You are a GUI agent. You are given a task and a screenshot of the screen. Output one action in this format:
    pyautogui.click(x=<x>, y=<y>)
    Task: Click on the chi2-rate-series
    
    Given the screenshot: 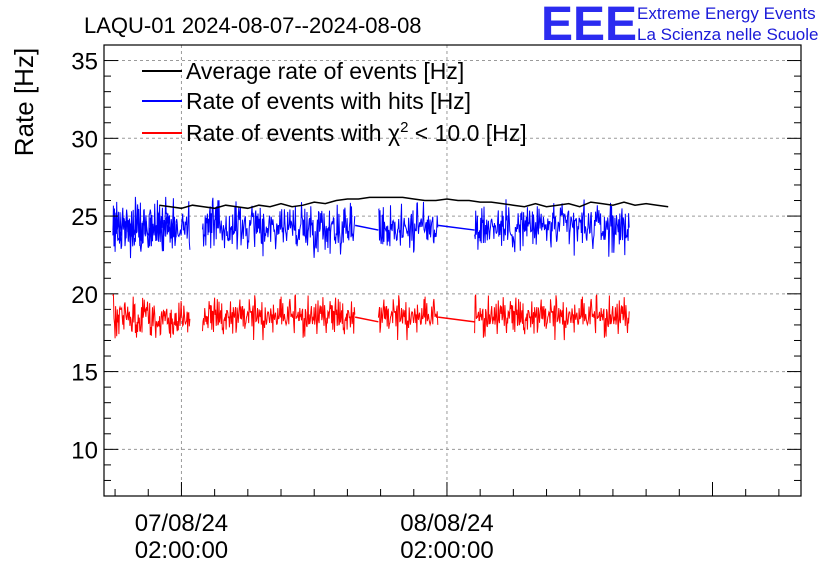 What is the action you would take?
    pyautogui.click(x=371, y=317)
    